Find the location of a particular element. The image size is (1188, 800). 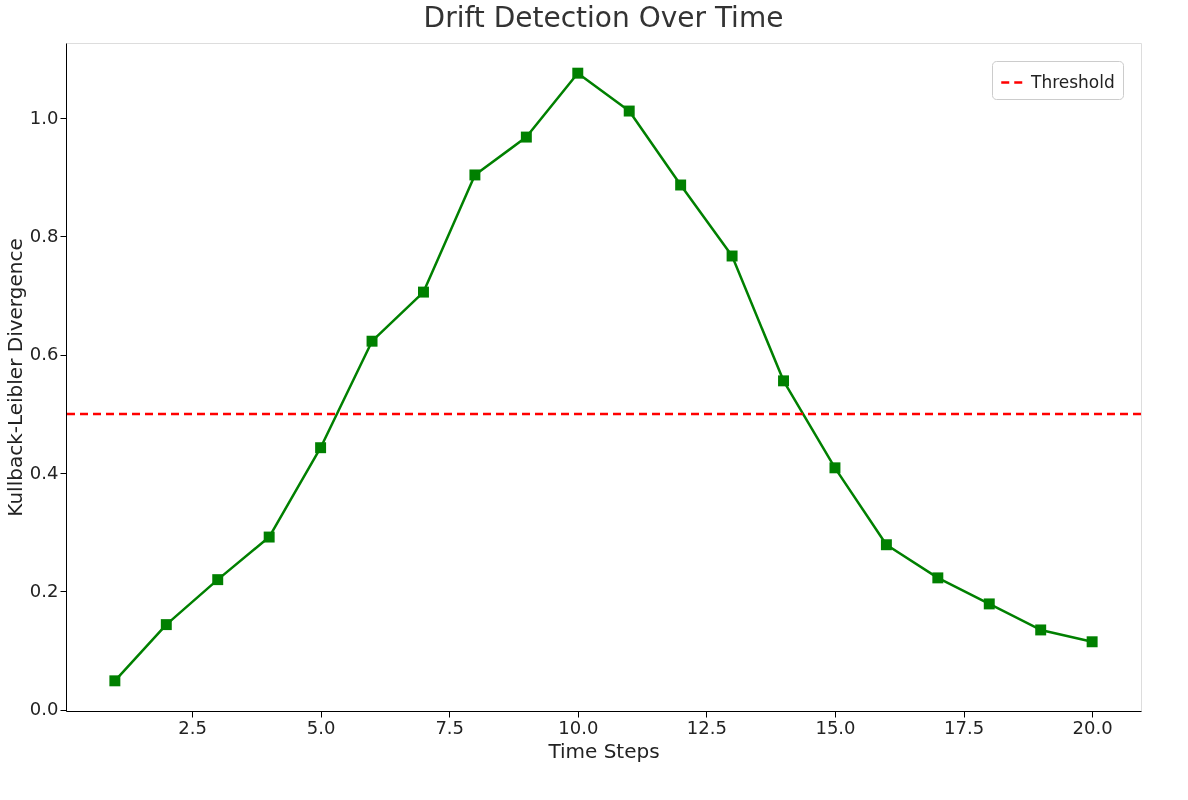

x-tick-label: 7.5 is located at coordinates (450, 727).